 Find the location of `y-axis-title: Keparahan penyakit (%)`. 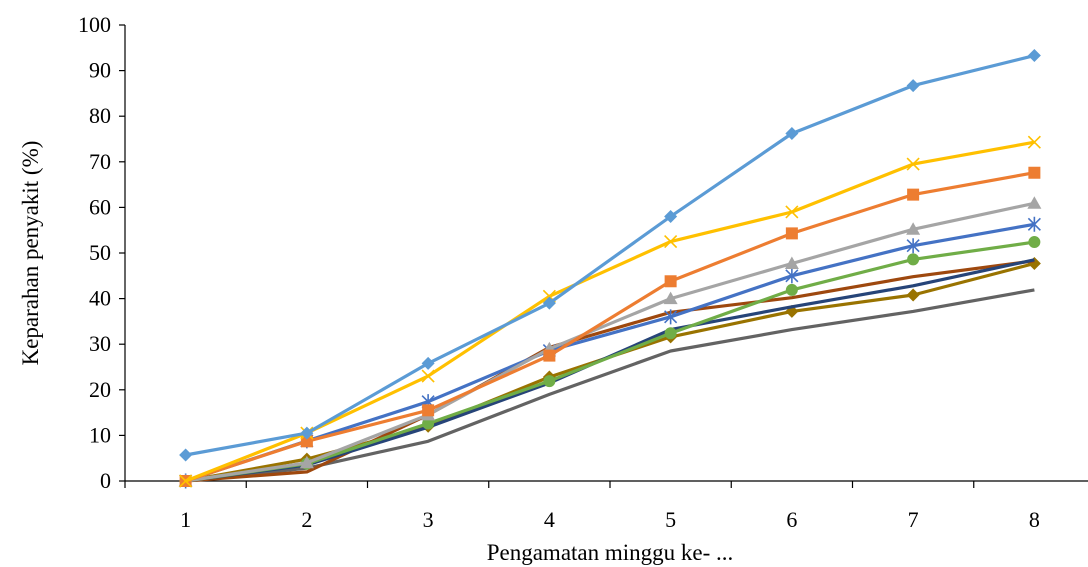

y-axis-title: Keparahan penyakit (%) is located at coordinates (30, 253).